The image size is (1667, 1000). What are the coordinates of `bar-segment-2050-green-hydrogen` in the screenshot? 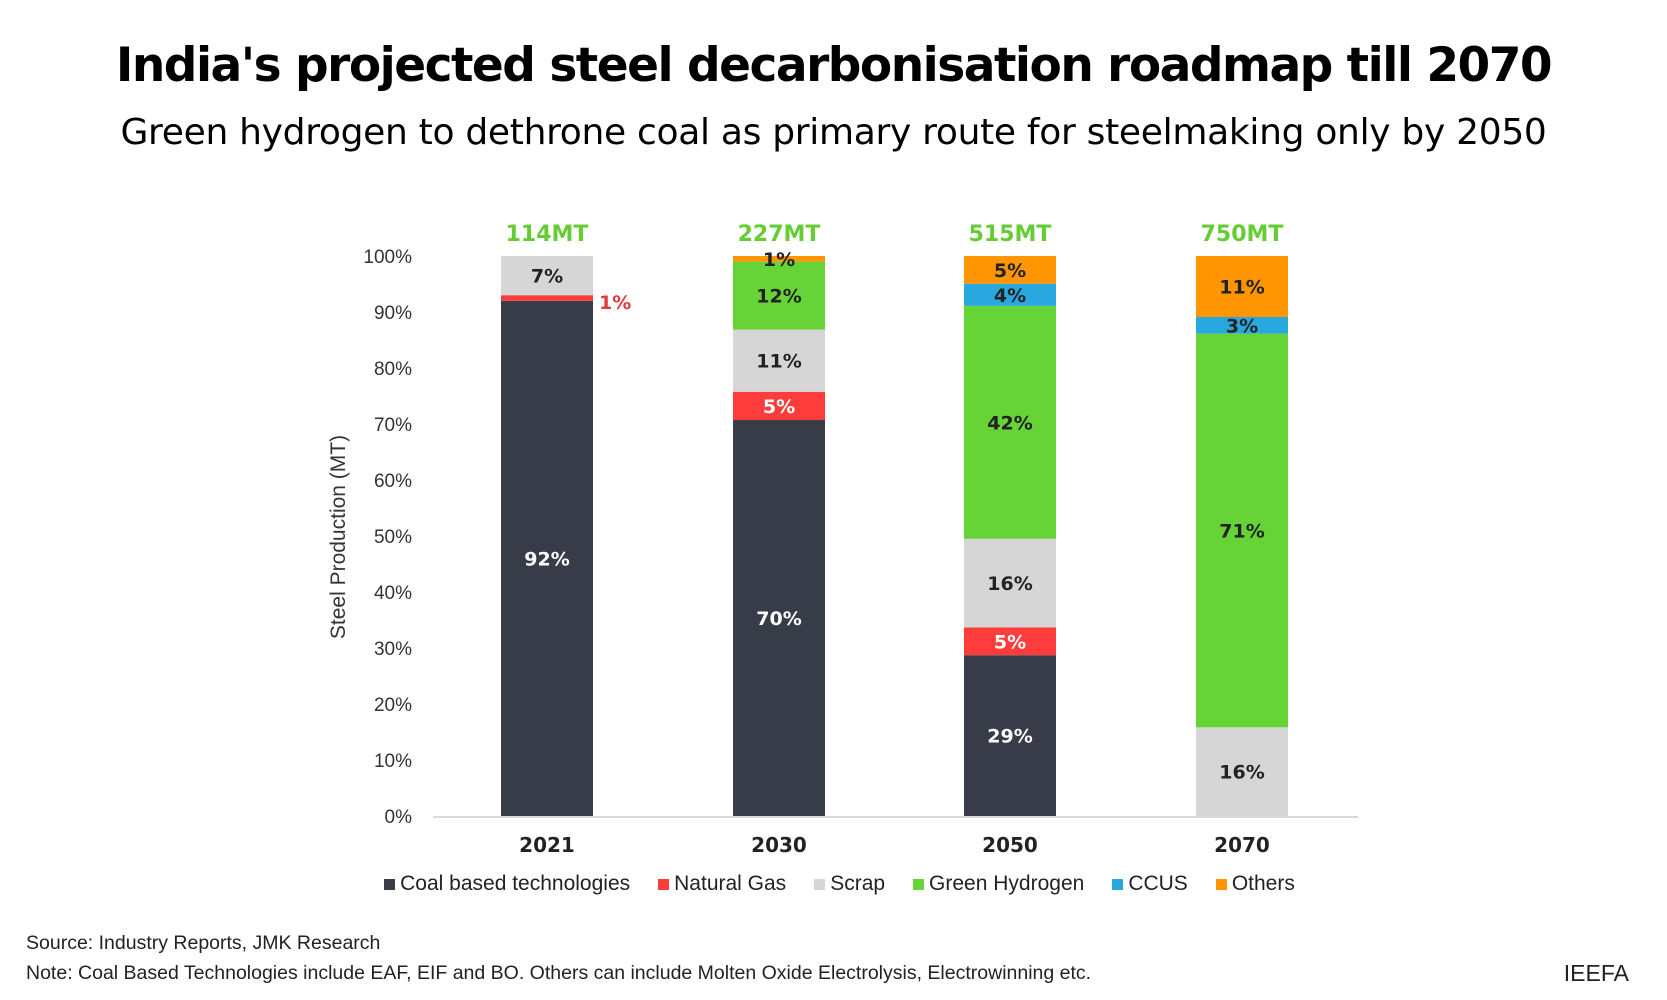 It's located at (1010, 422).